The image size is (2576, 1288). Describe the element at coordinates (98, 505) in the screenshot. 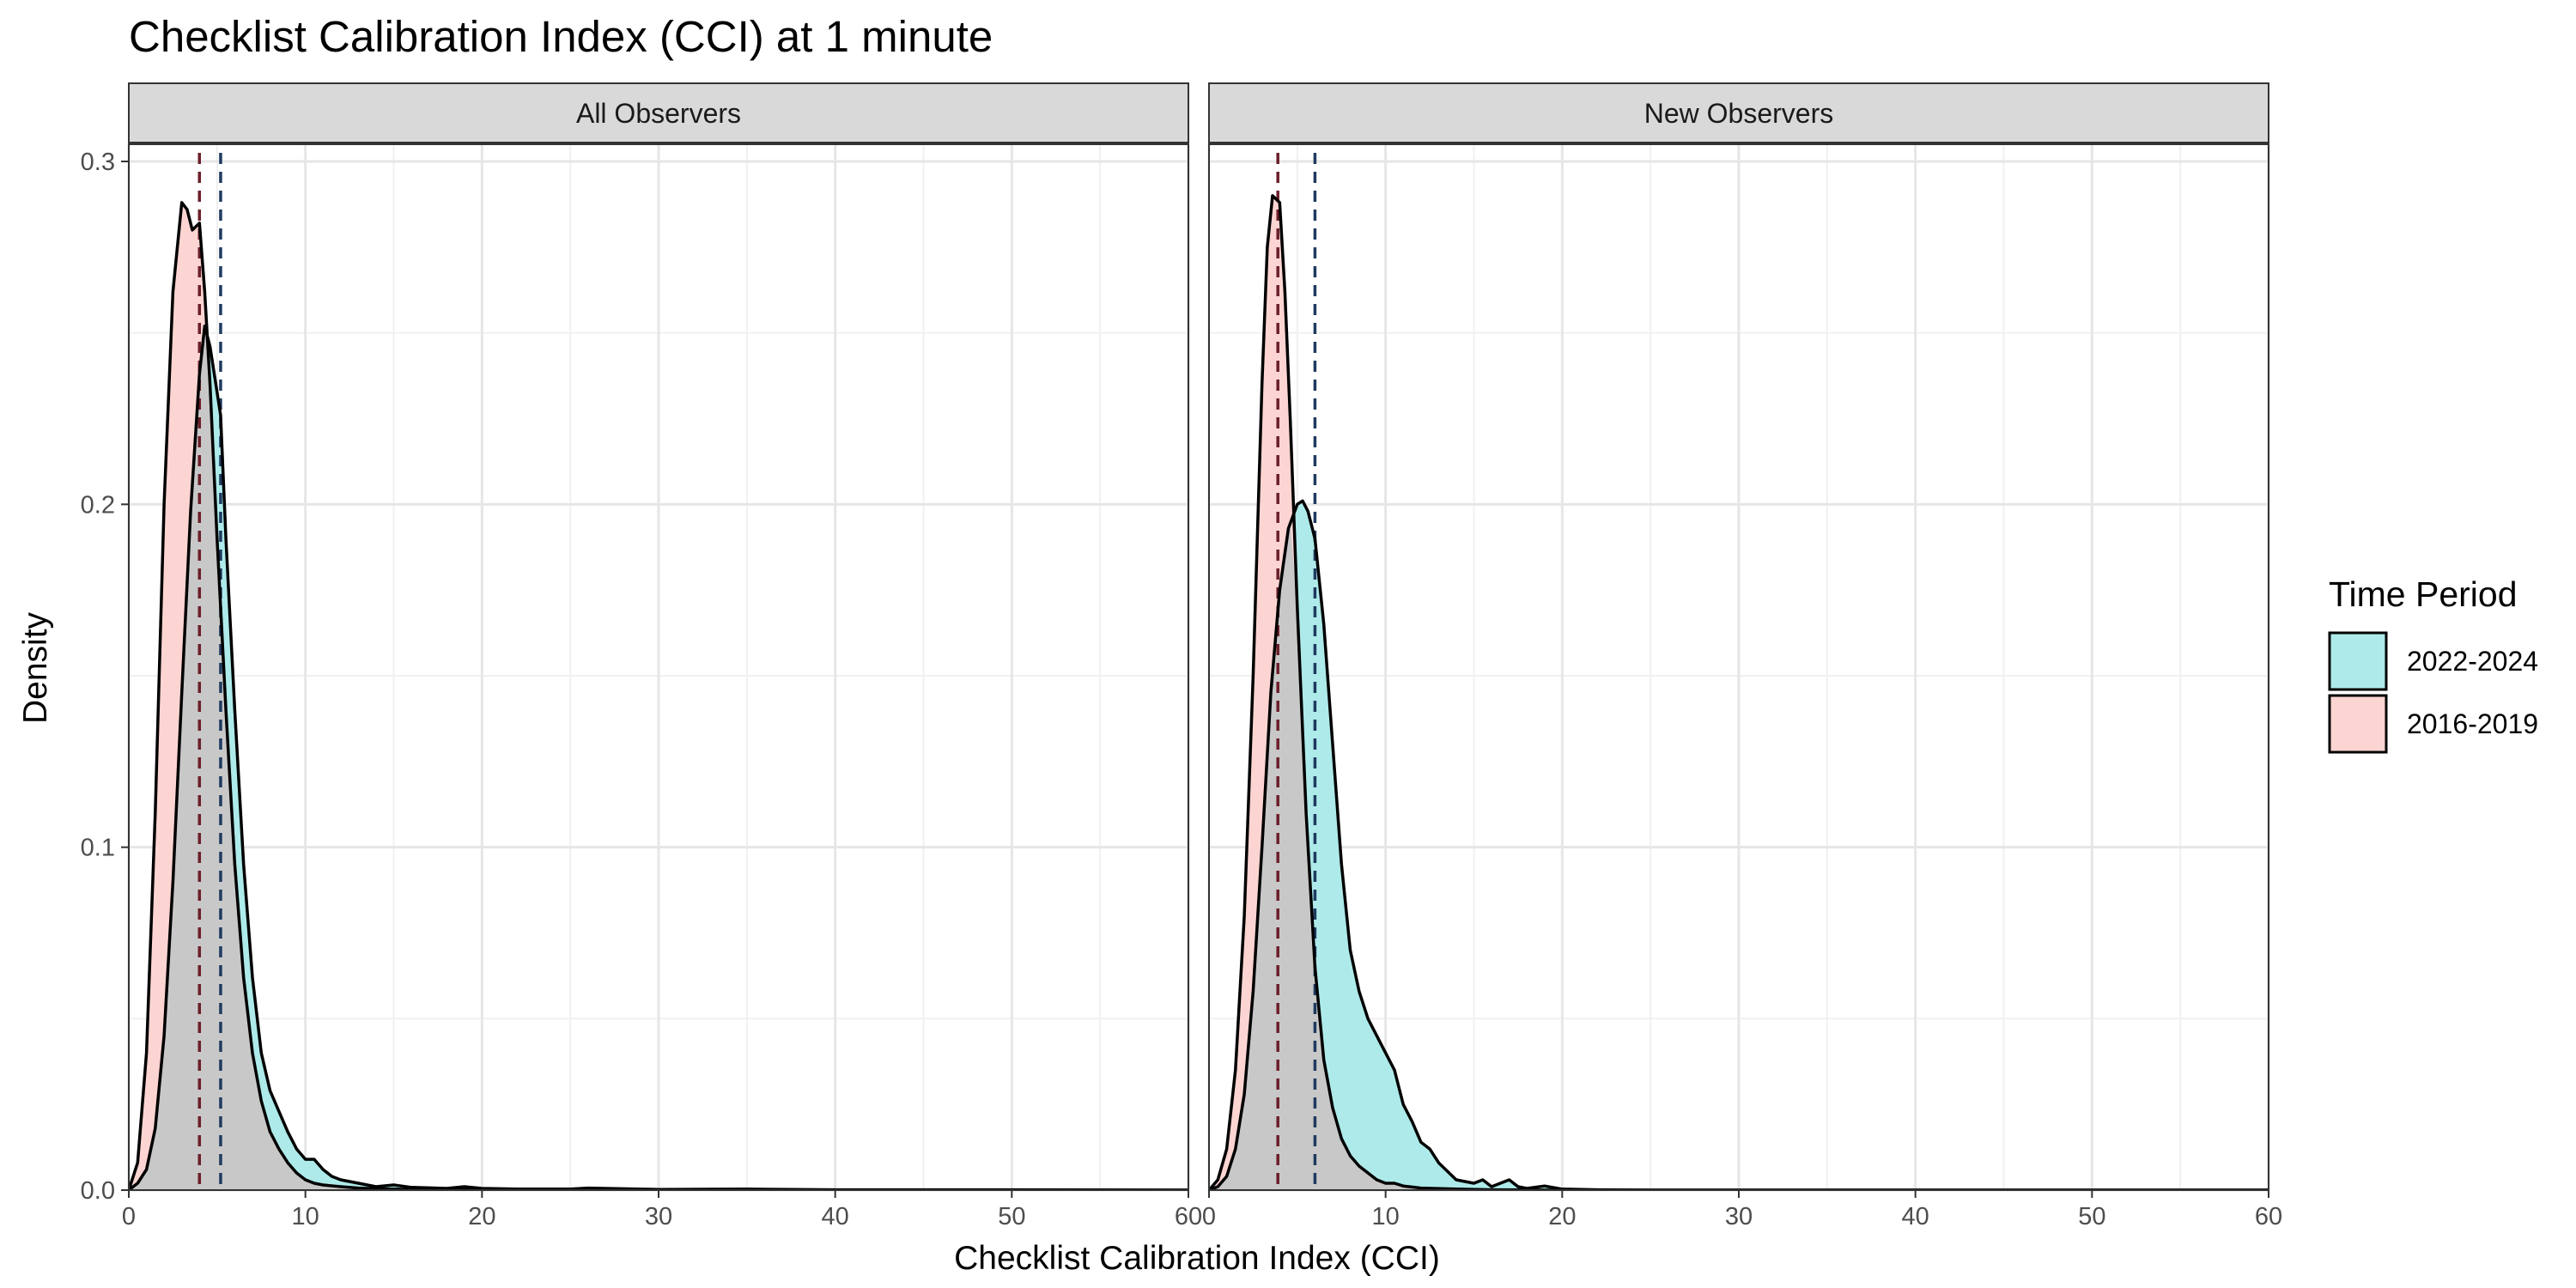

I see `y-tick-label: 0.2` at that location.